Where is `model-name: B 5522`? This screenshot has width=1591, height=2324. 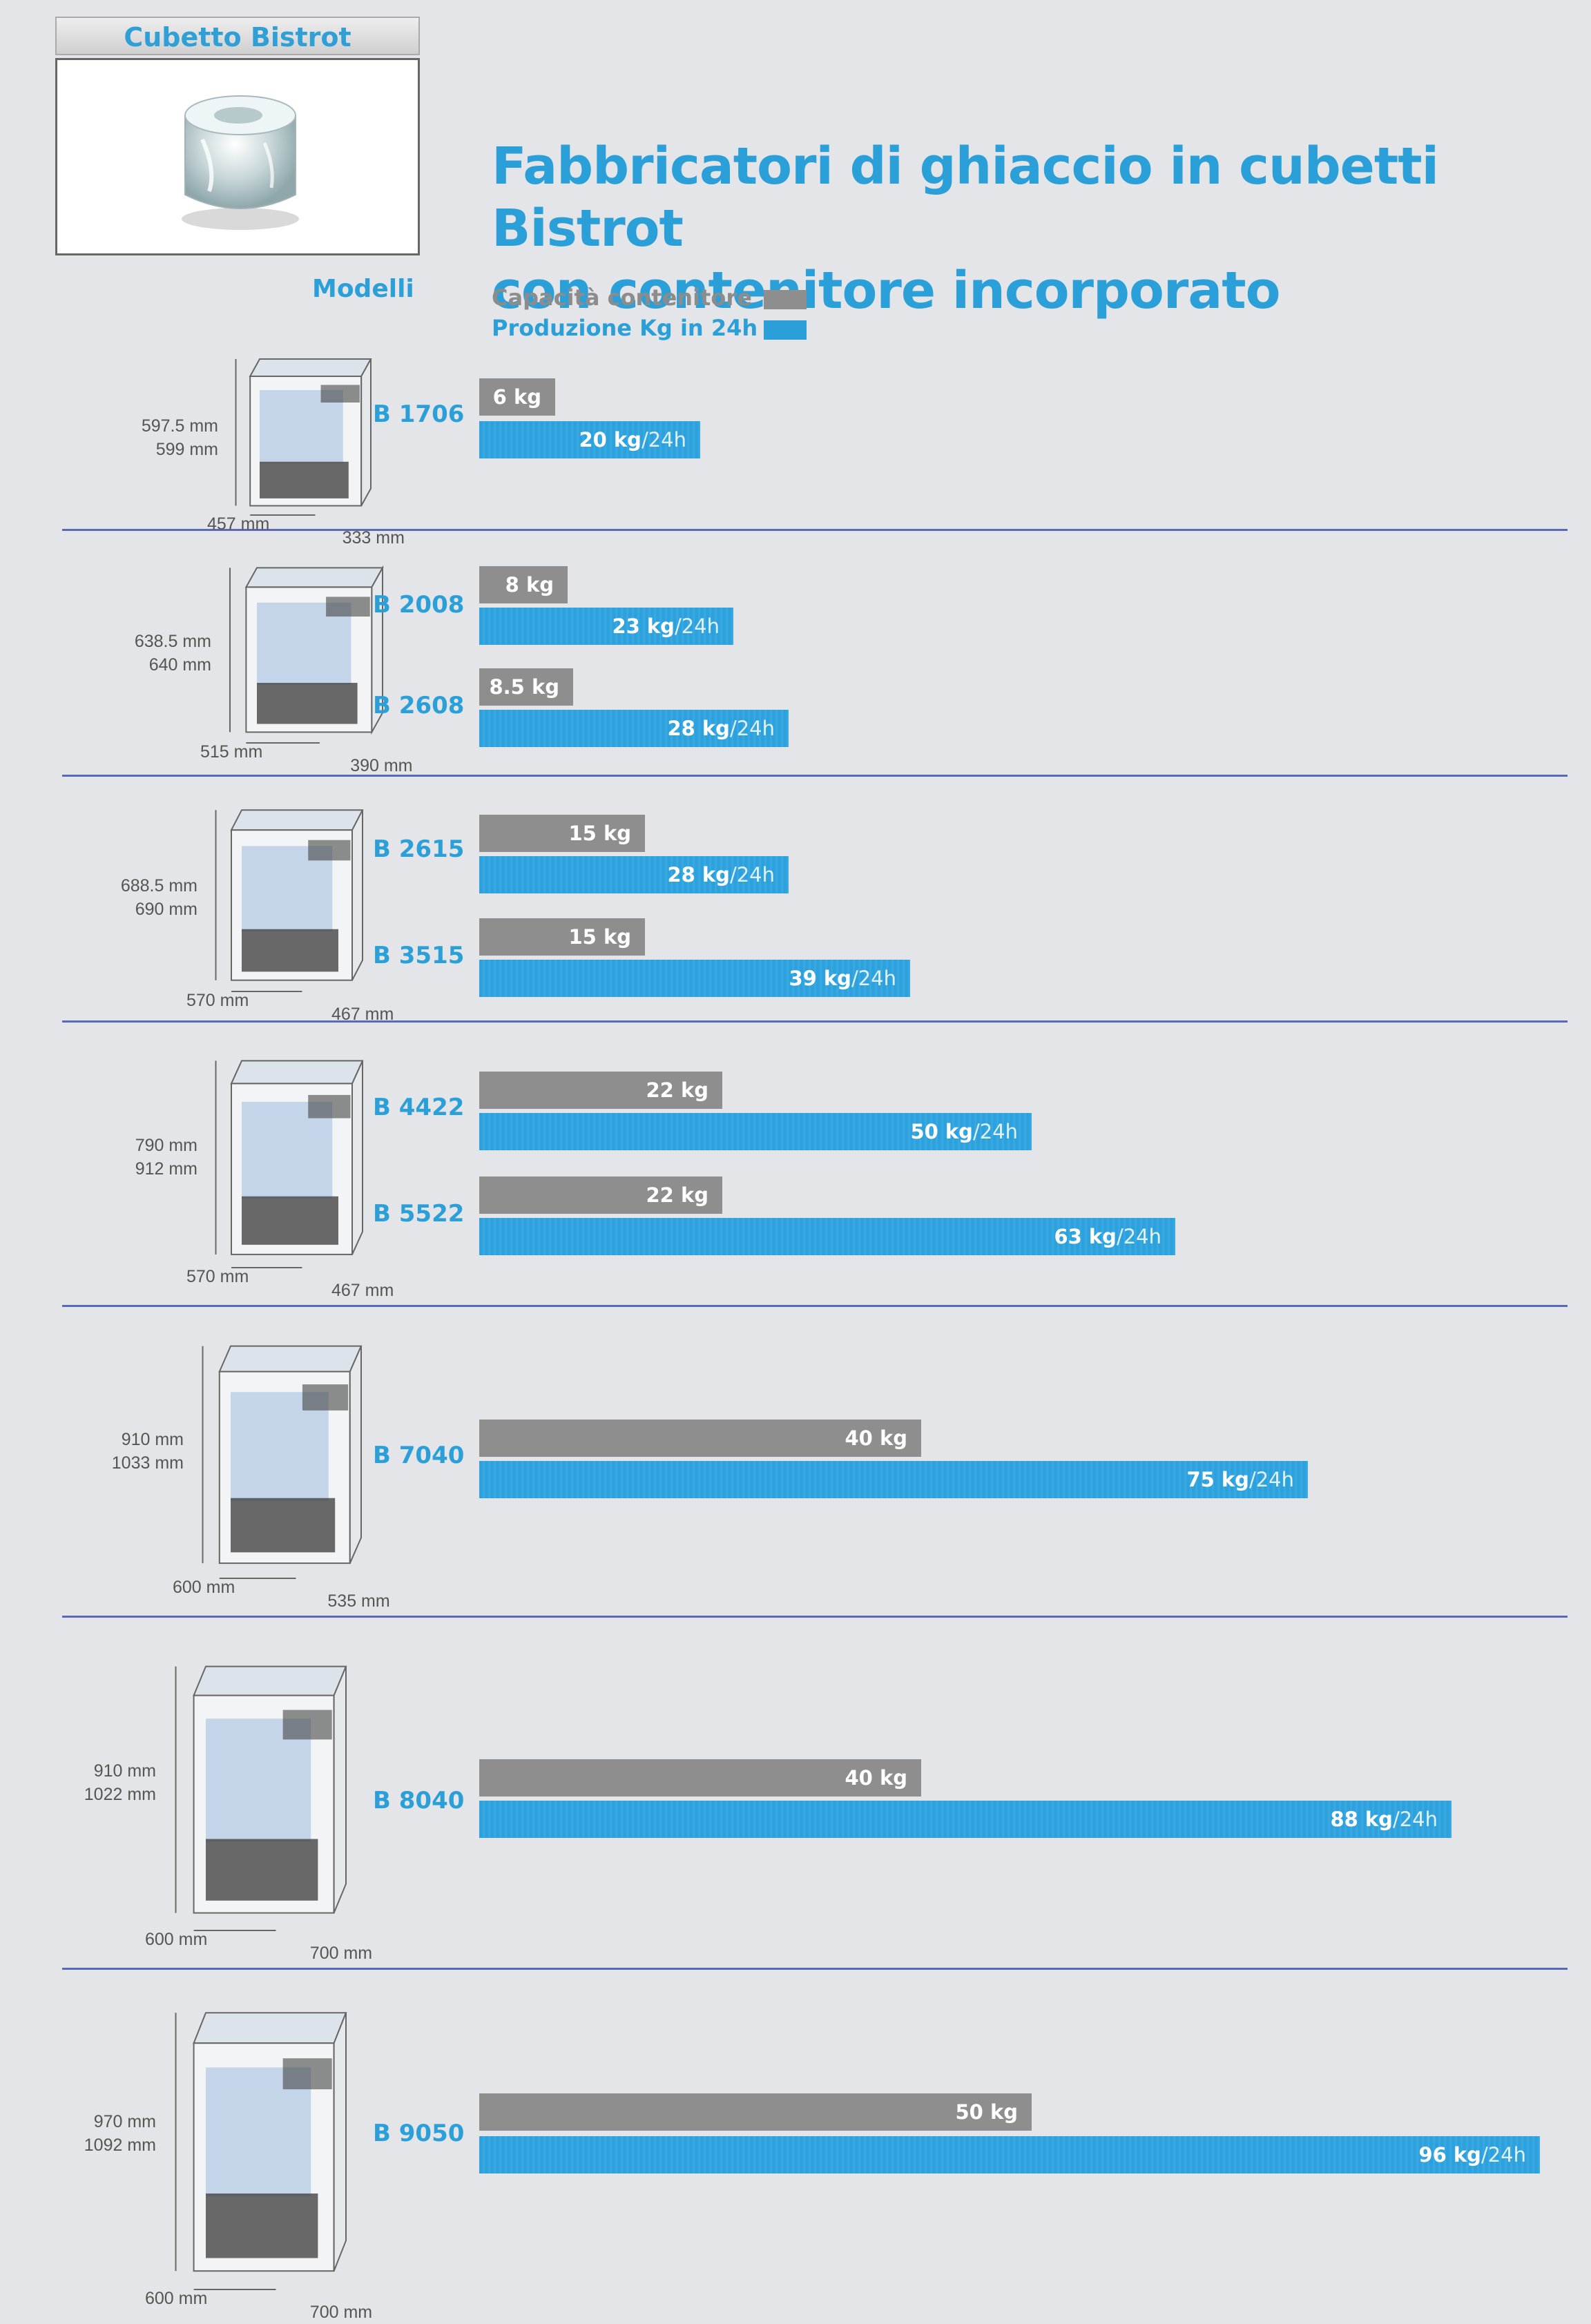
model-name: B 5522 is located at coordinates (419, 1214).